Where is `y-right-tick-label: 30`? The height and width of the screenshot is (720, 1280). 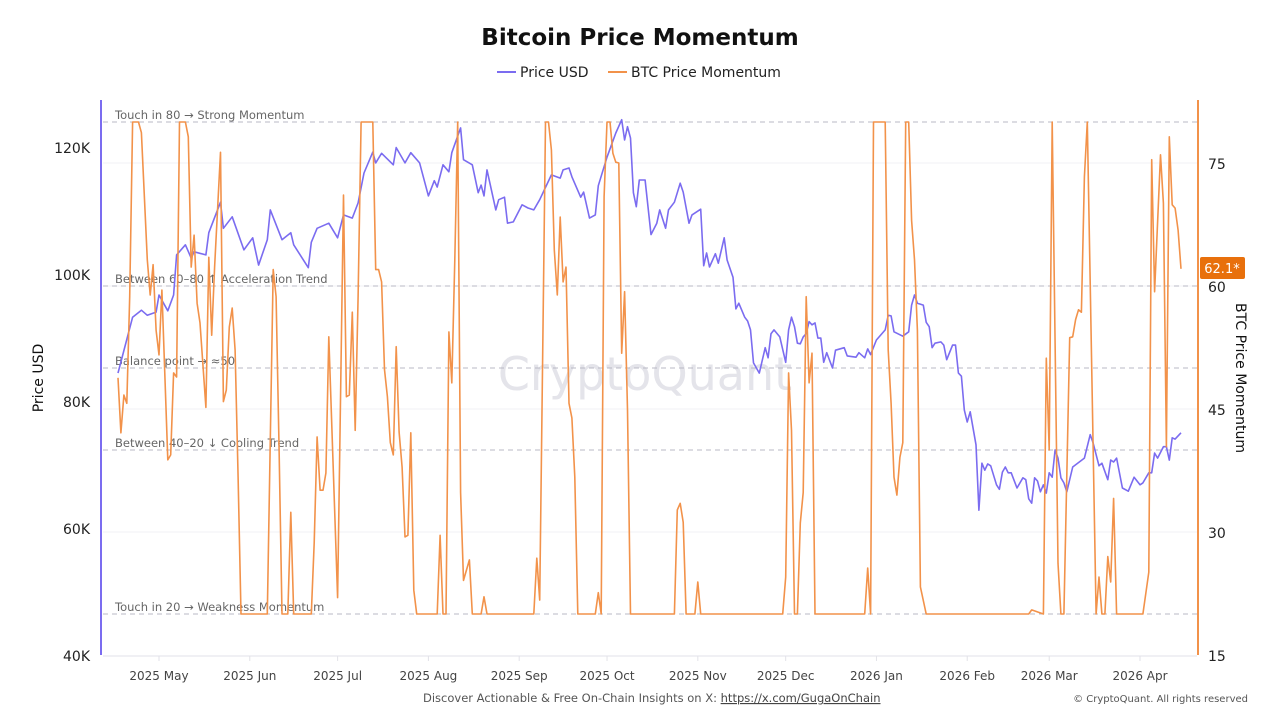
y-right-tick-label: 30 is located at coordinates (1217, 534).